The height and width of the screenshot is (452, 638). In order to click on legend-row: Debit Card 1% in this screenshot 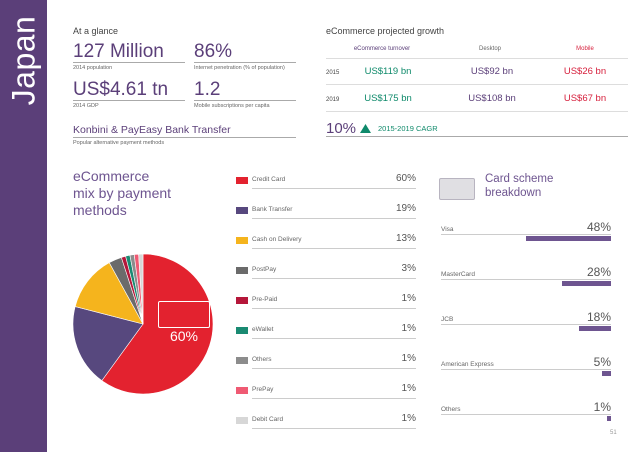, I will do `click(326, 421)`.